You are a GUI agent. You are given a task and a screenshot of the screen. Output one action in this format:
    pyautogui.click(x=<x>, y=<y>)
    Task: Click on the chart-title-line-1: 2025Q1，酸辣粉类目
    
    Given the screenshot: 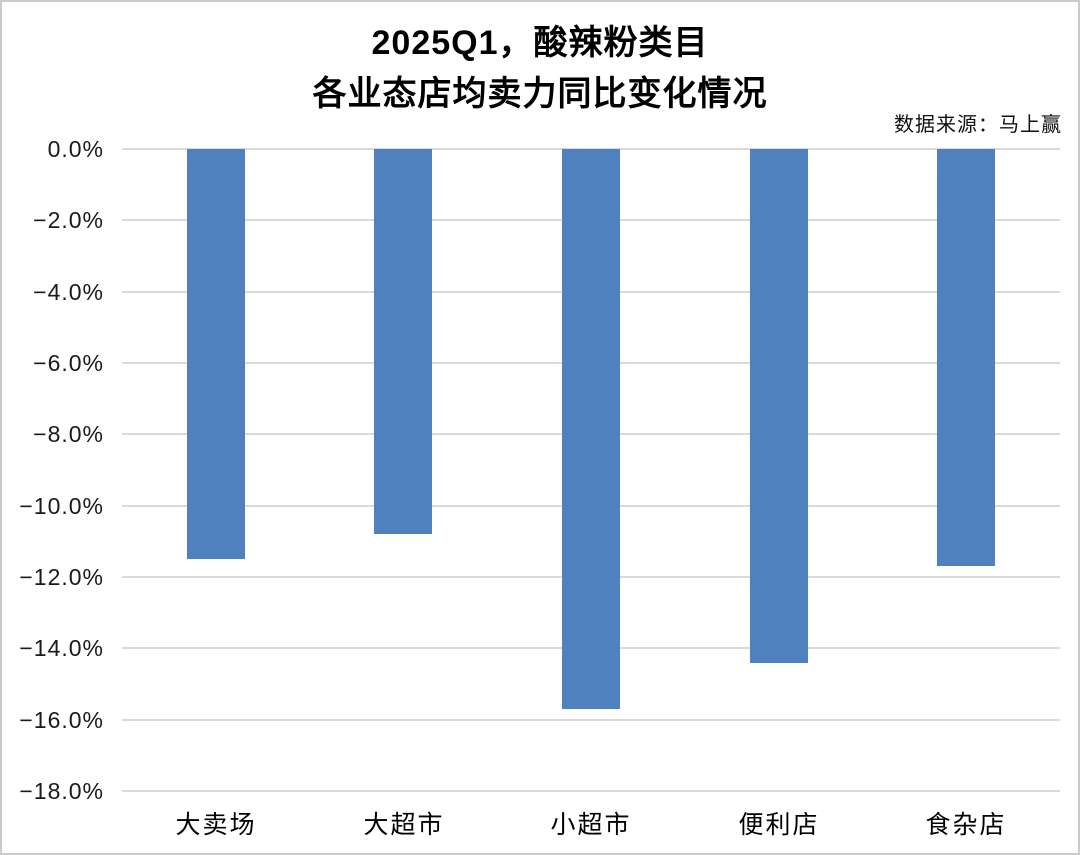 What is the action you would take?
    pyautogui.click(x=540, y=43)
    